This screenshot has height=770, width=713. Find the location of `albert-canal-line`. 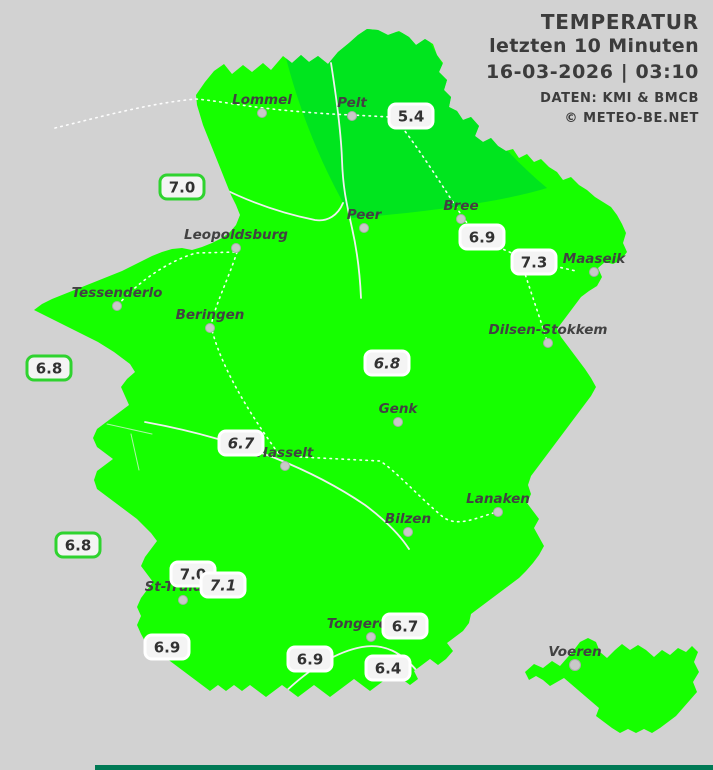

albert-canal-line is located at coordinates (277, 485).